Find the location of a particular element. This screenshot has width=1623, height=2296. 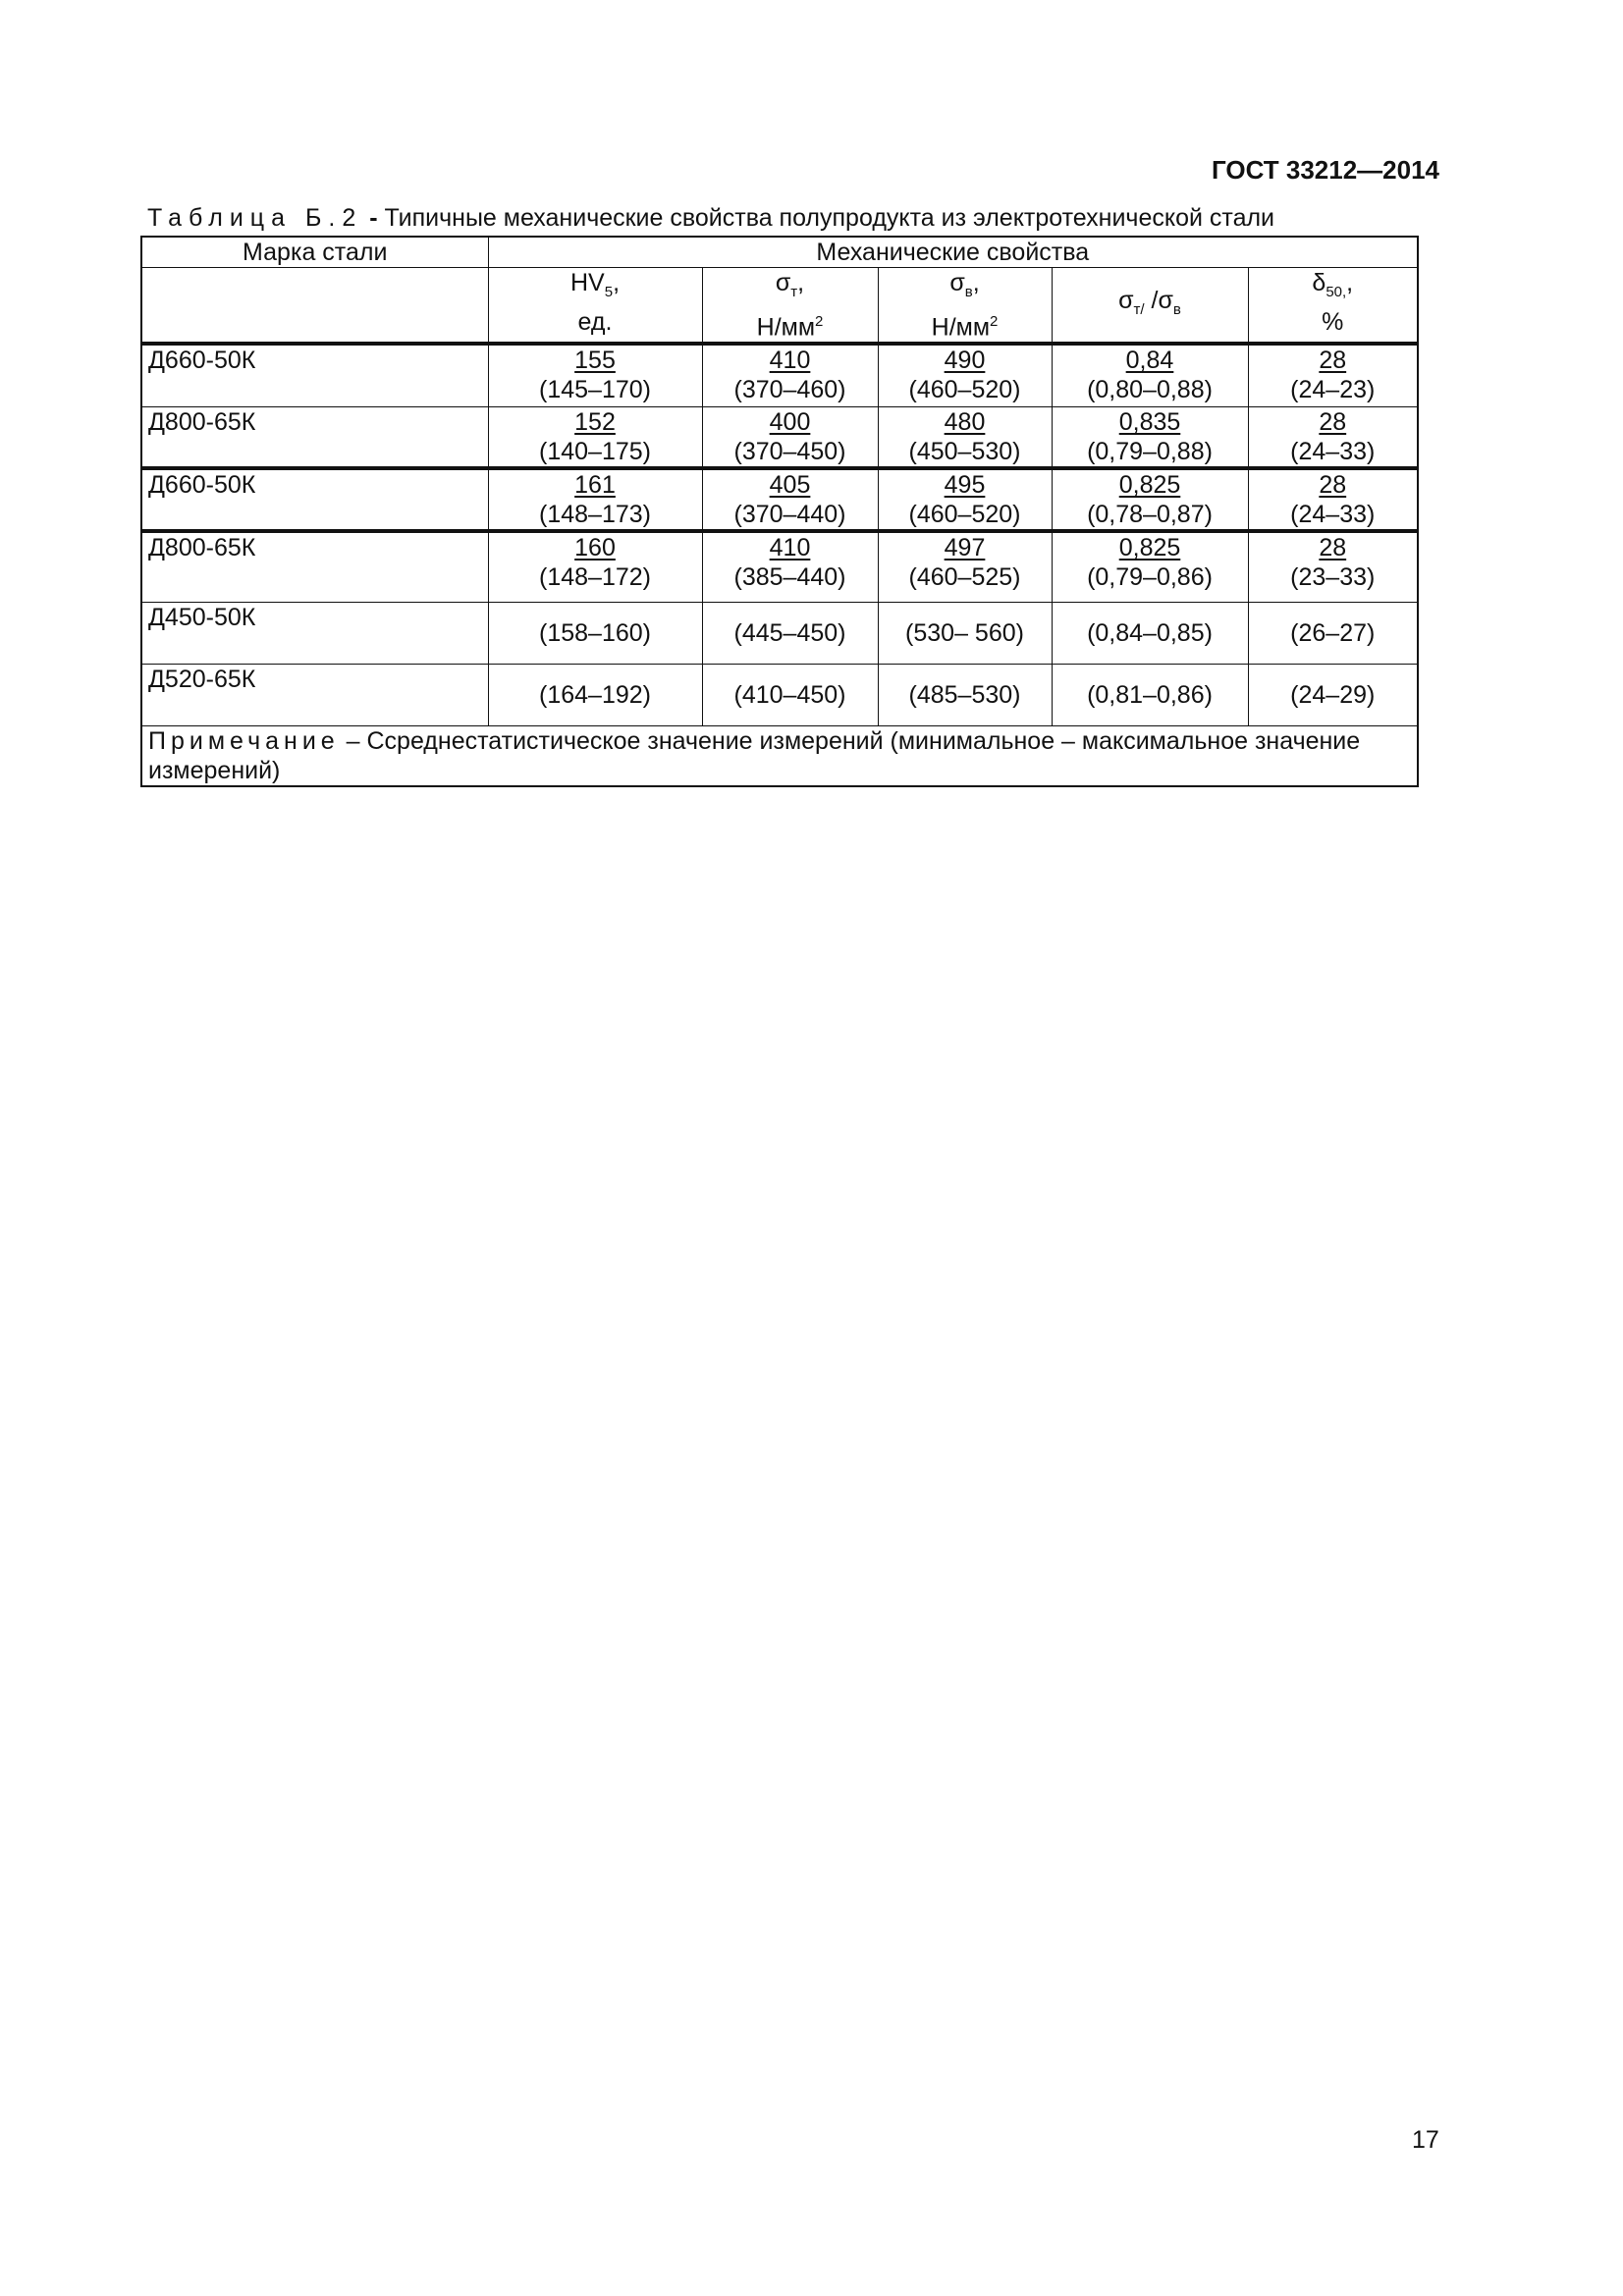

value-cell: (410–450) is located at coordinates (790, 694).